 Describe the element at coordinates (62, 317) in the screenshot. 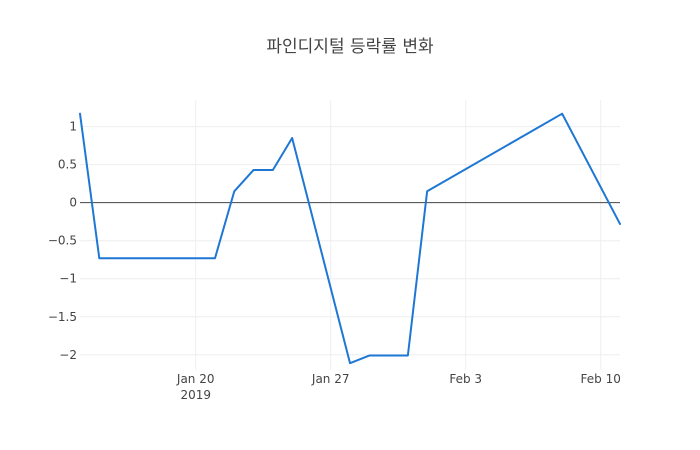

I see `y-tick-label: −1.5` at that location.